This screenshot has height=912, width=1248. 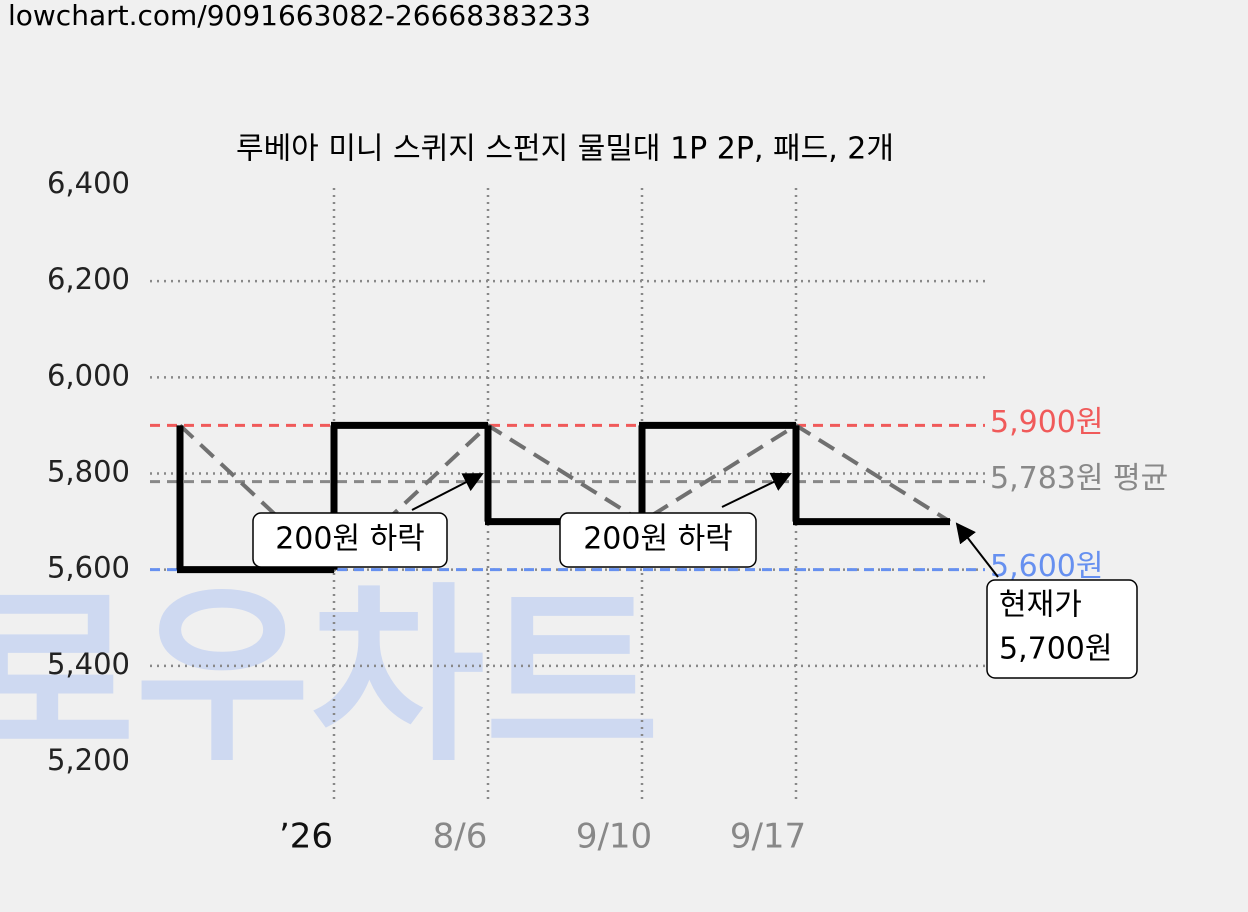 What do you see at coordinates (88, 664) in the screenshot?
I see `y-tick-label: 5,400` at bounding box center [88, 664].